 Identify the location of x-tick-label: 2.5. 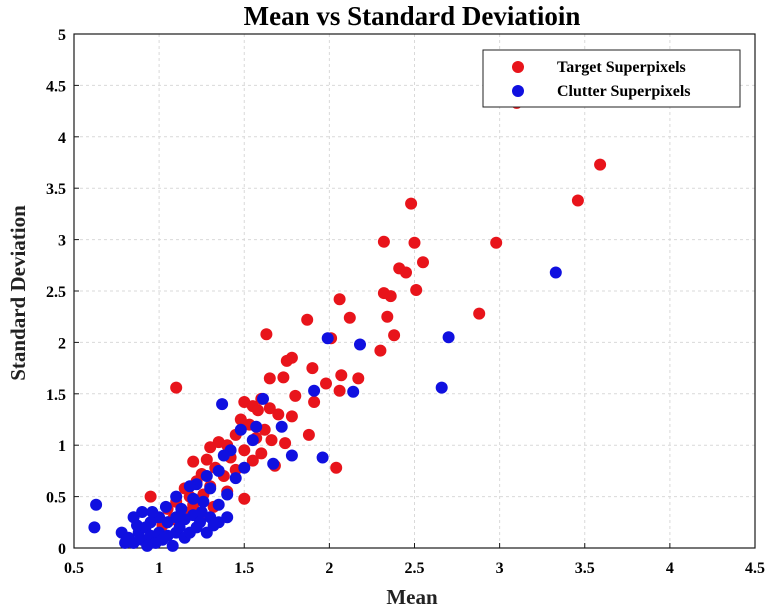
(415, 568).